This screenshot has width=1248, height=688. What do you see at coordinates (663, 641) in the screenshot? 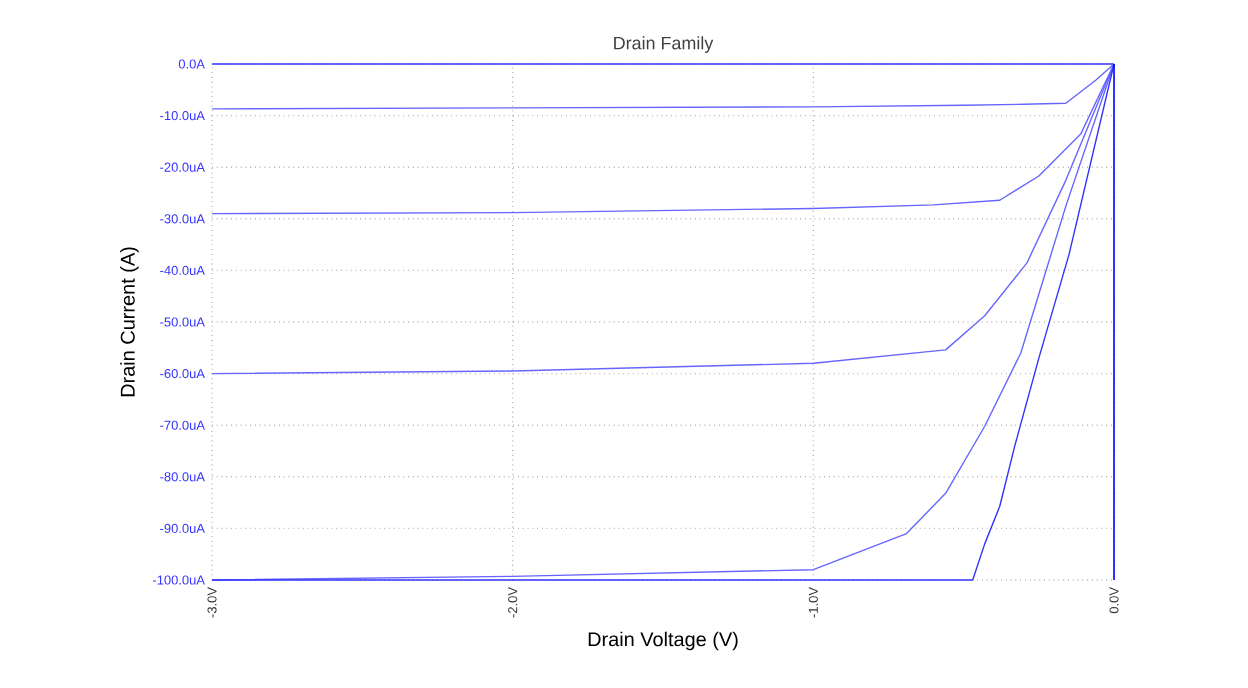
I see `x-axis-title: Drain Voltage (V)` at bounding box center [663, 641].